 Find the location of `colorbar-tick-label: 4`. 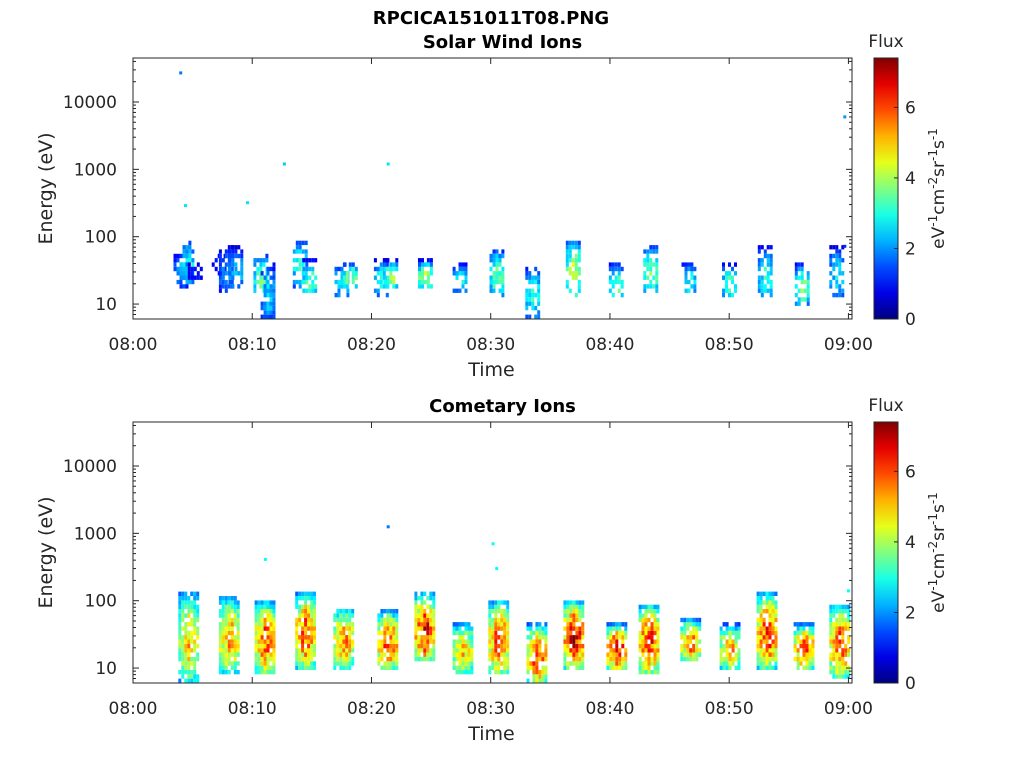

colorbar-tick-label: 4 is located at coordinates (910, 179).